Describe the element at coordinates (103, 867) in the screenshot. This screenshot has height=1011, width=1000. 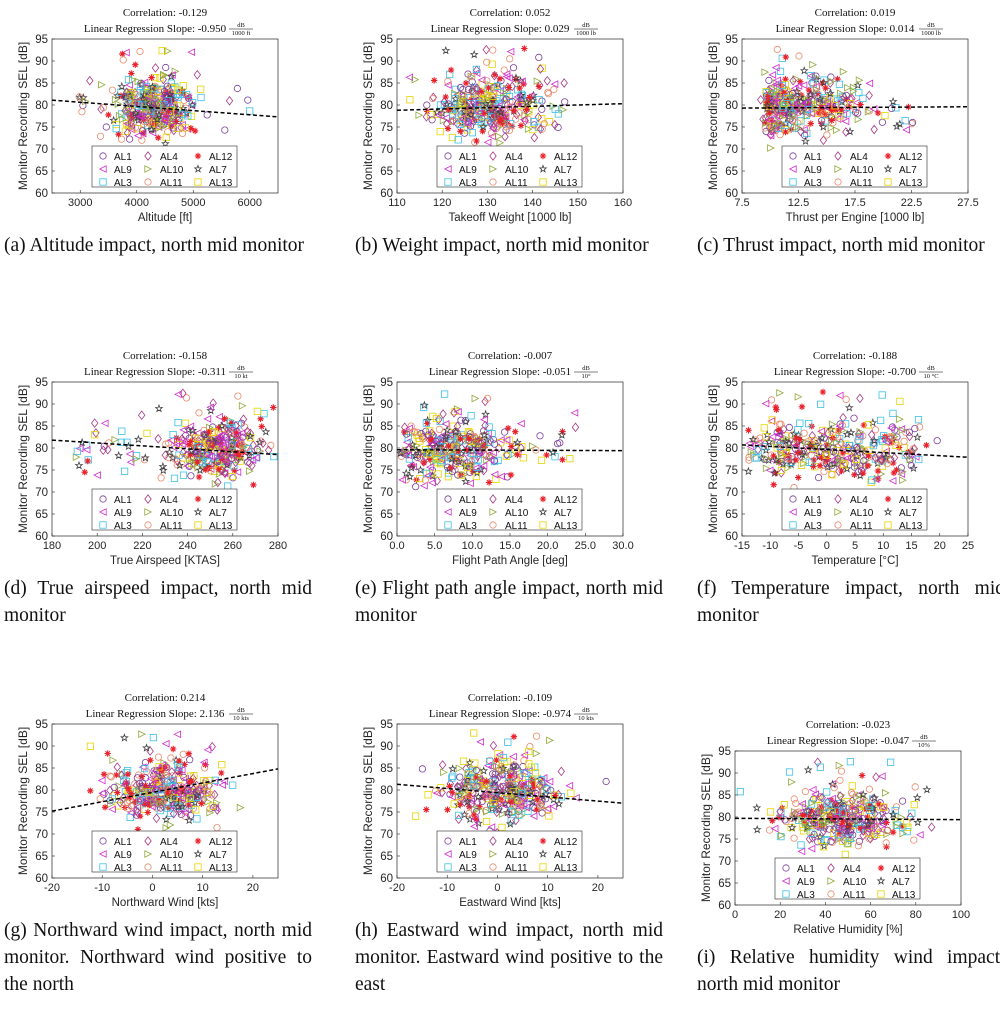
I see `legend-marker-al3-icon` at that location.